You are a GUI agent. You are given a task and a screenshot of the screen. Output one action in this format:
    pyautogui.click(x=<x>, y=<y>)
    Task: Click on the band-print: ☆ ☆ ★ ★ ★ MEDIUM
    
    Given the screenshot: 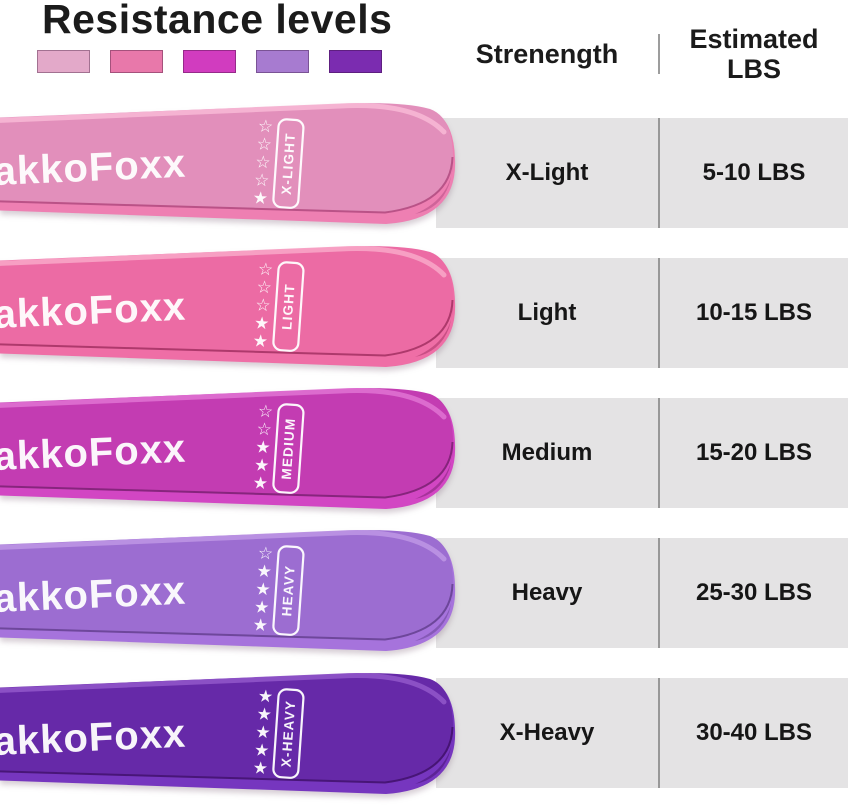 What is the action you would take?
    pyautogui.click(x=278, y=447)
    